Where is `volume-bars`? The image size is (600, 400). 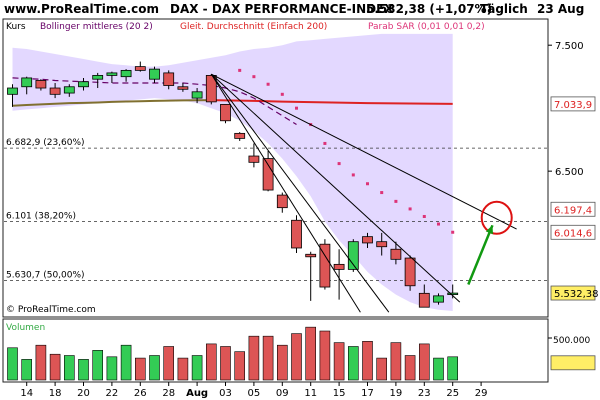 volume-bars is located at coordinates (279, 353).